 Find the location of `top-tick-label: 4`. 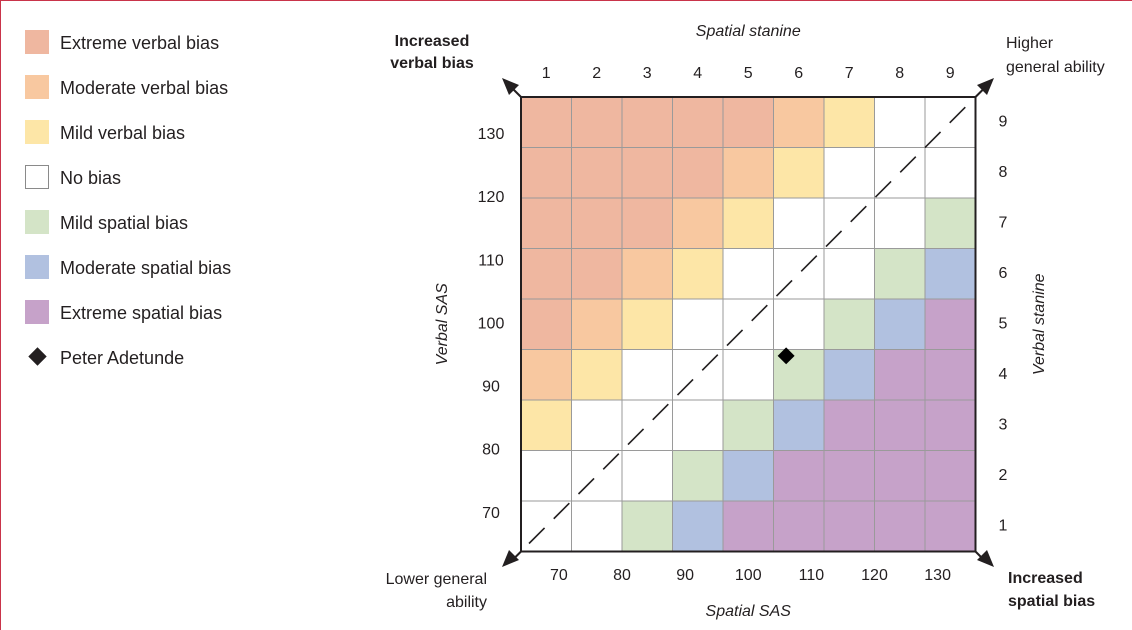

top-tick-label: 4 is located at coordinates (697, 73).